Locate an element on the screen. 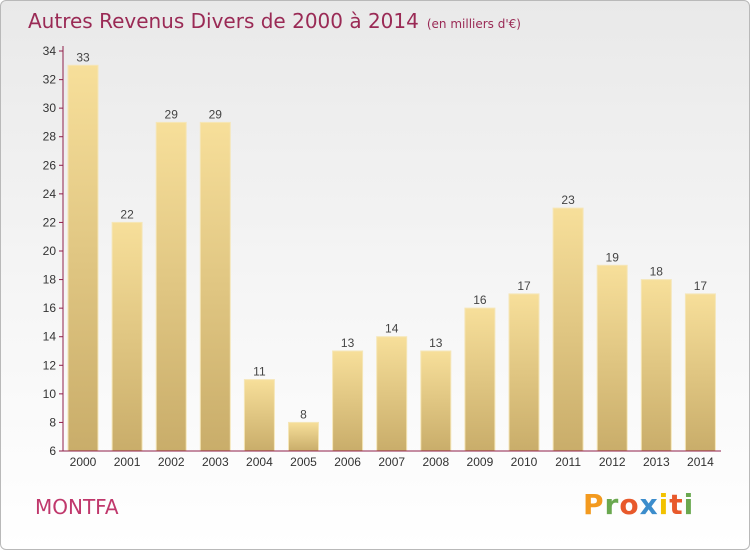 Image resolution: width=750 pixels, height=550 pixels. value-label-2010: 17 is located at coordinates (524, 286).